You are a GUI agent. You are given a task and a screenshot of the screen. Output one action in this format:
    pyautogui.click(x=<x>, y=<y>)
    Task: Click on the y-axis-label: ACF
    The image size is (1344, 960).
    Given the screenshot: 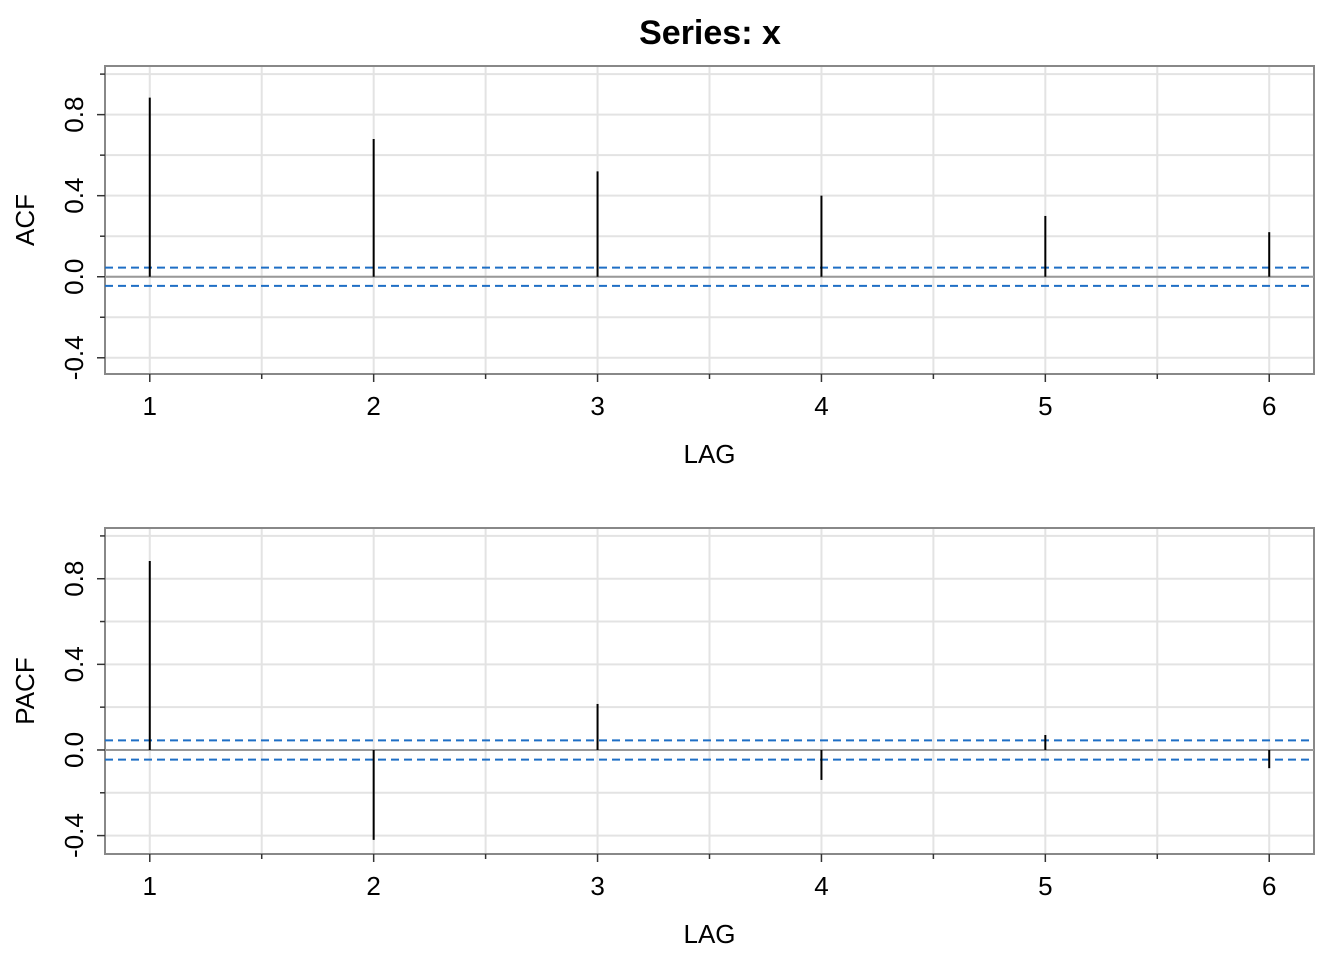 What is the action you would take?
    pyautogui.click(x=25, y=220)
    